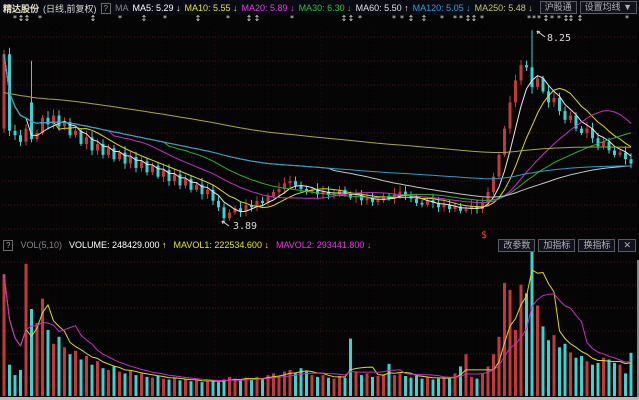 This screenshot has width=639, height=400. What do you see at coordinates (319, 398) in the screenshot?
I see `window-bottom-edge` at bounding box center [319, 398].